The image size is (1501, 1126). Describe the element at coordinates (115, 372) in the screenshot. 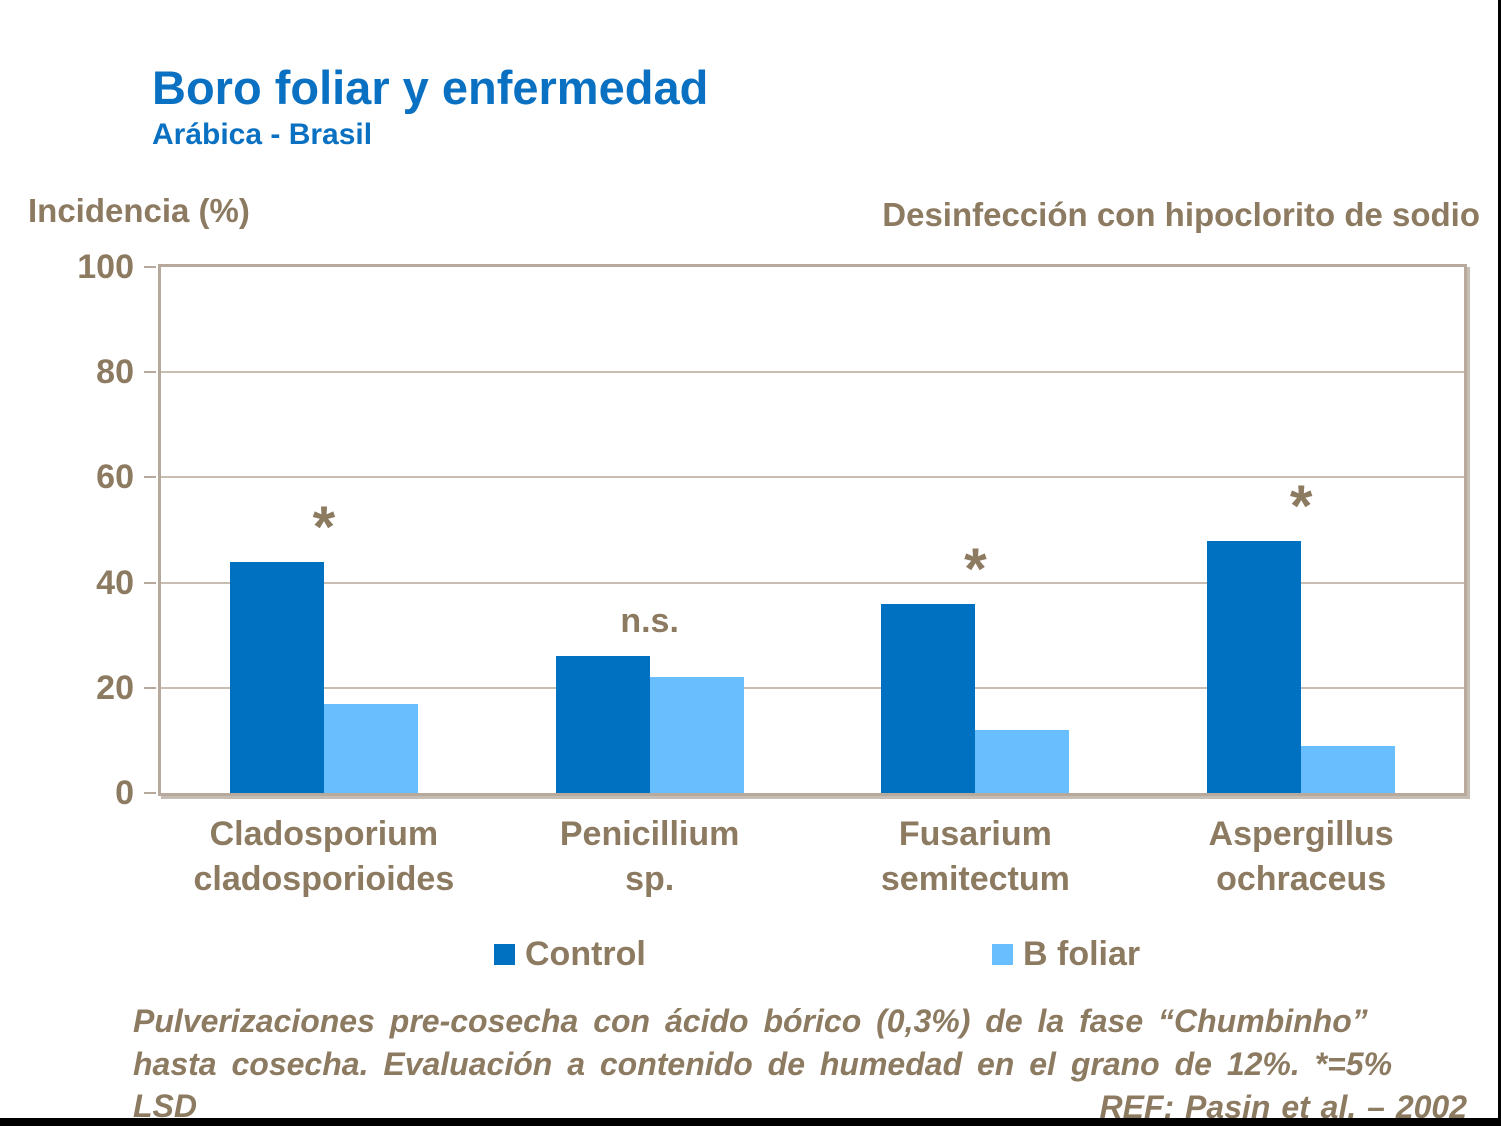

I see `y-tick-label-80: 80` at that location.